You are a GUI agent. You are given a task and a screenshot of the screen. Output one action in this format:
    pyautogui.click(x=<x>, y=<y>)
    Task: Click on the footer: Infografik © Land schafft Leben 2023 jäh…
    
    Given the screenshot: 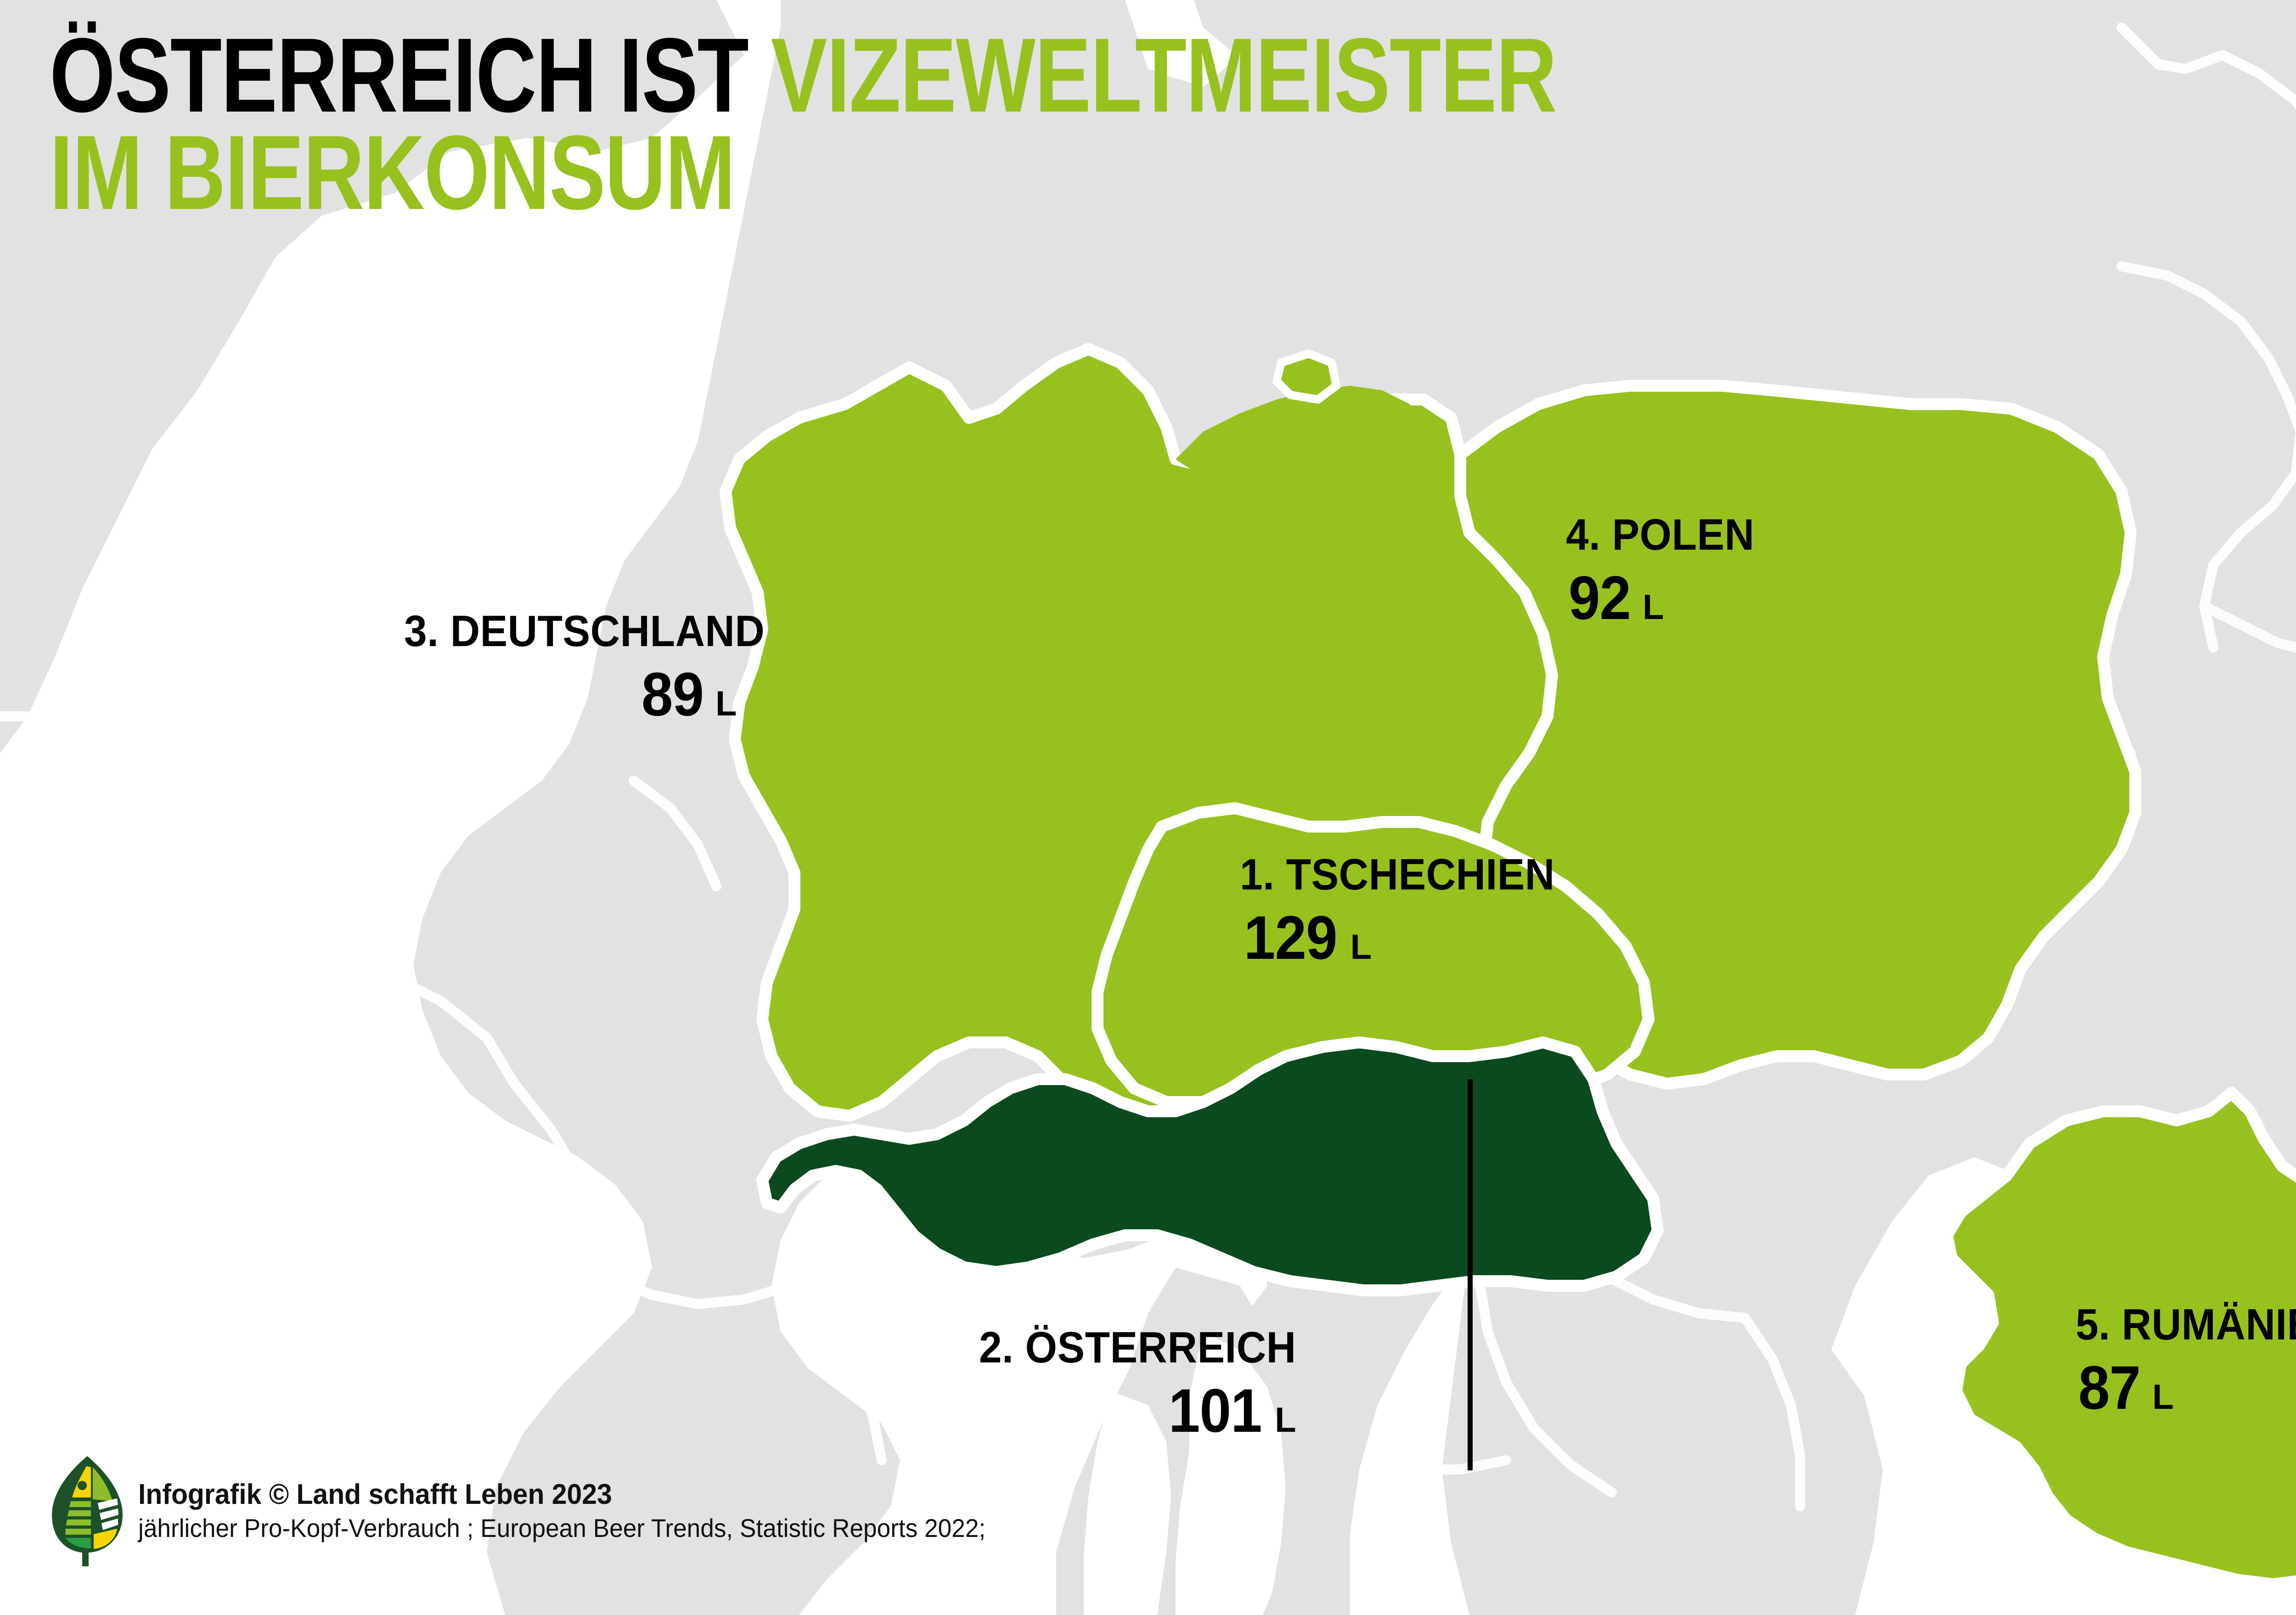 What is the action you would take?
    pyautogui.click(x=539, y=1511)
    